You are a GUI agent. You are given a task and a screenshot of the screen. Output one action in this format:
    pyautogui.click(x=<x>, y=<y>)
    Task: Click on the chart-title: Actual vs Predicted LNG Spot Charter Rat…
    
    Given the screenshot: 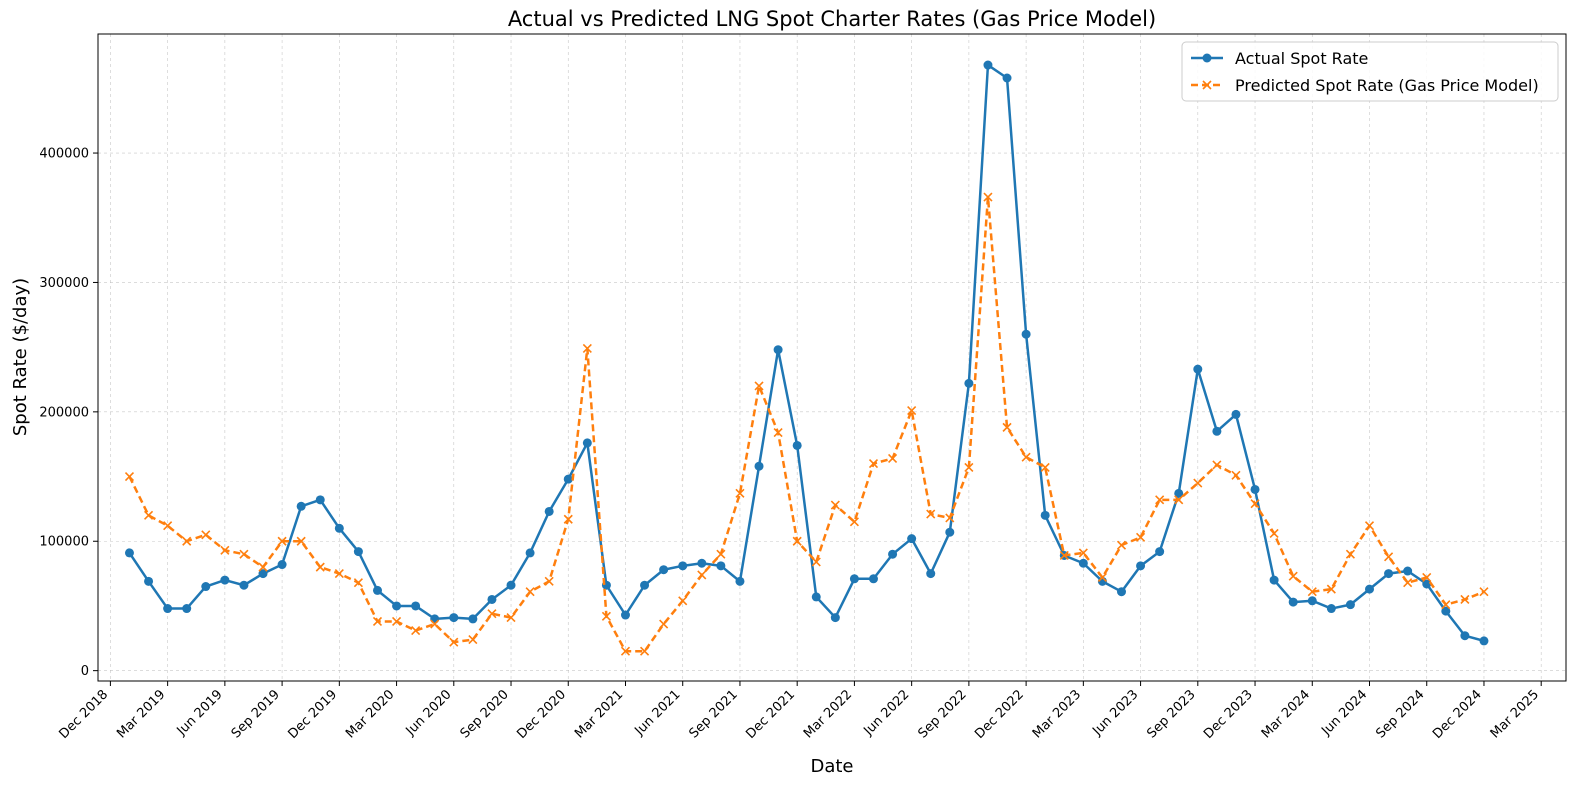 What is the action you would take?
    pyautogui.click(x=832, y=19)
    